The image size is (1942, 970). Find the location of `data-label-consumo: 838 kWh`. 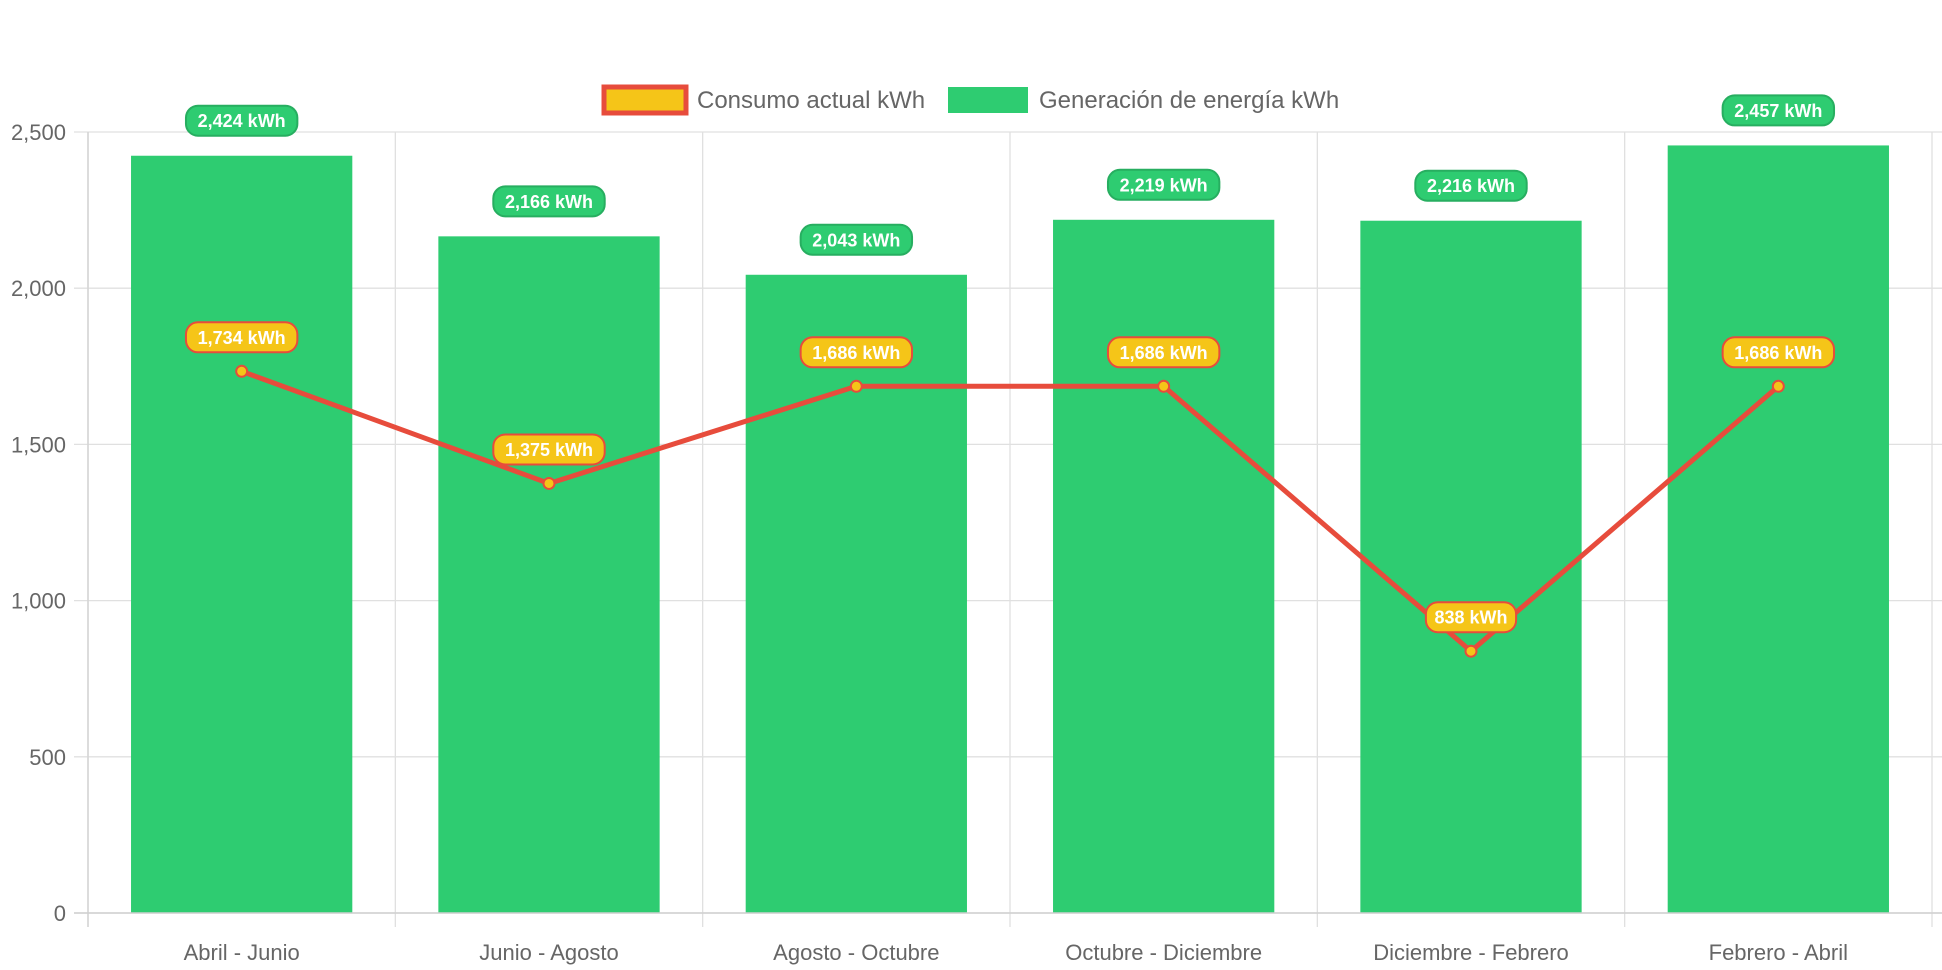

data-label-consumo: 838 kWh is located at coordinates (1470, 618).